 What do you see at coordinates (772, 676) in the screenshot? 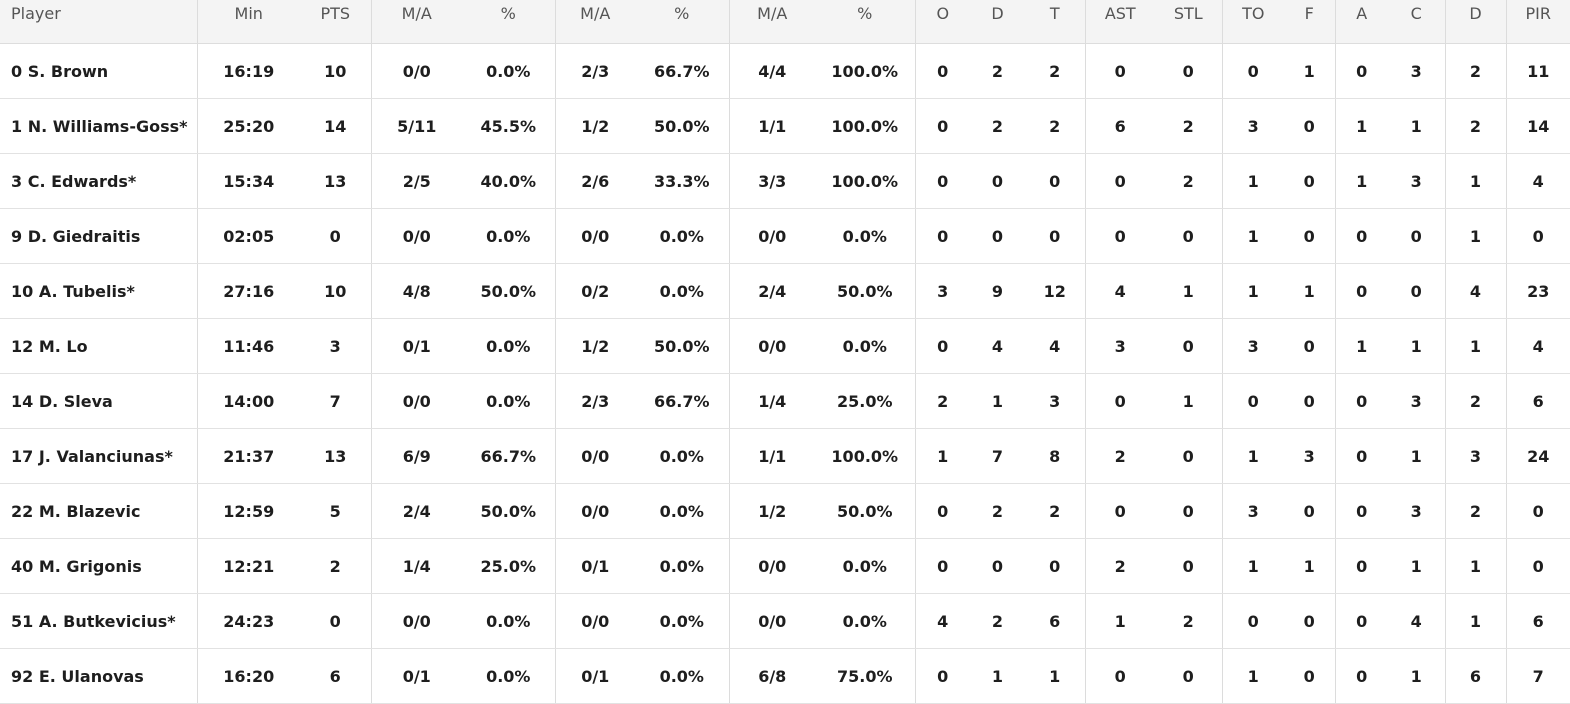
I see `stat-cell: 6/8` at bounding box center [772, 676].